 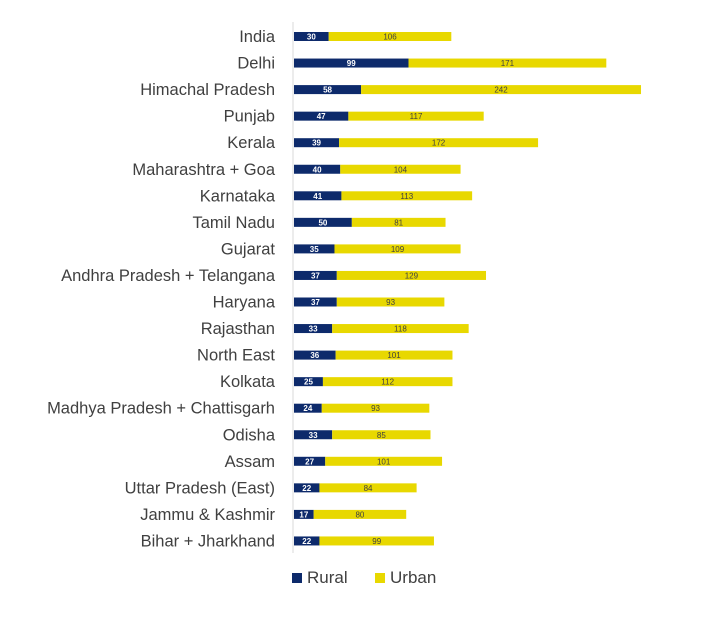 I want to click on bar-rural-haryana, so click(x=315, y=302).